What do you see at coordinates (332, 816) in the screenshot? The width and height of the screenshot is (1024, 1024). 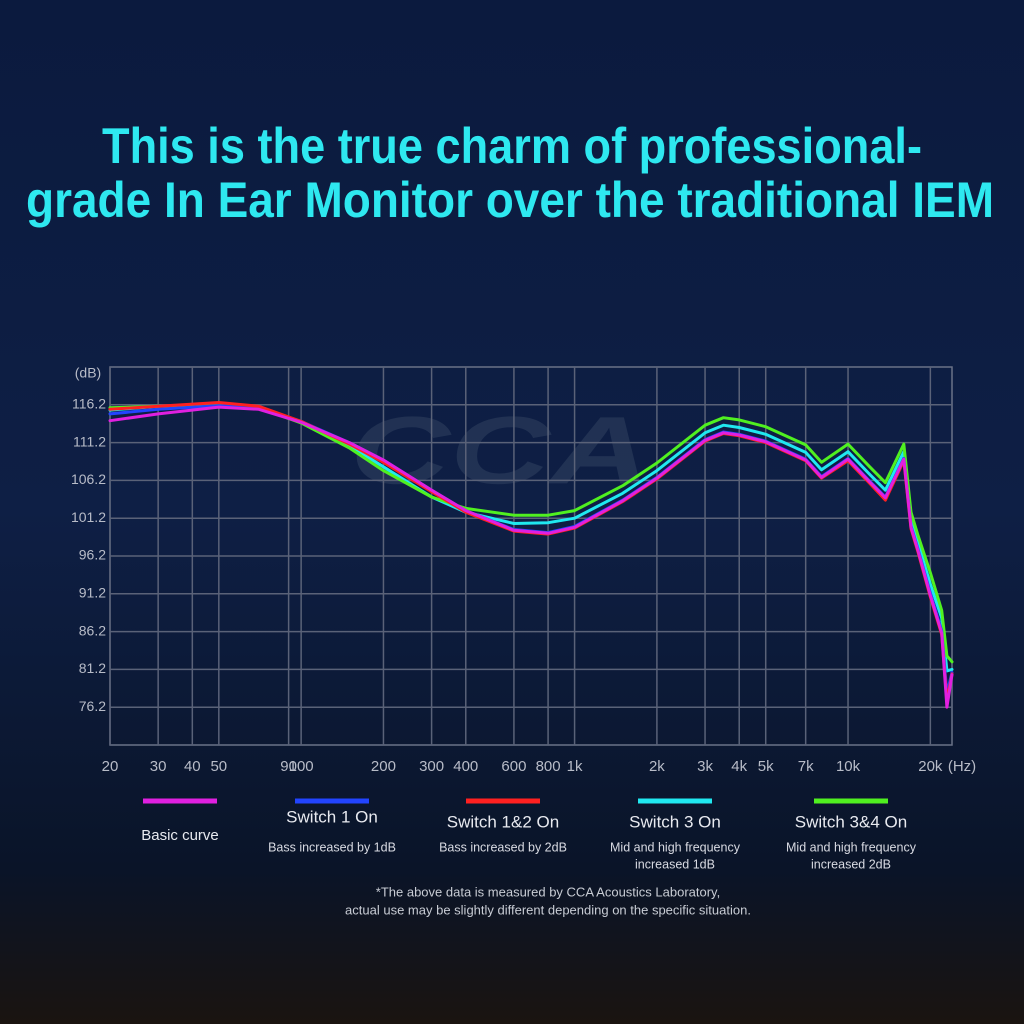 I see `legend-label: Switch 1 On` at bounding box center [332, 816].